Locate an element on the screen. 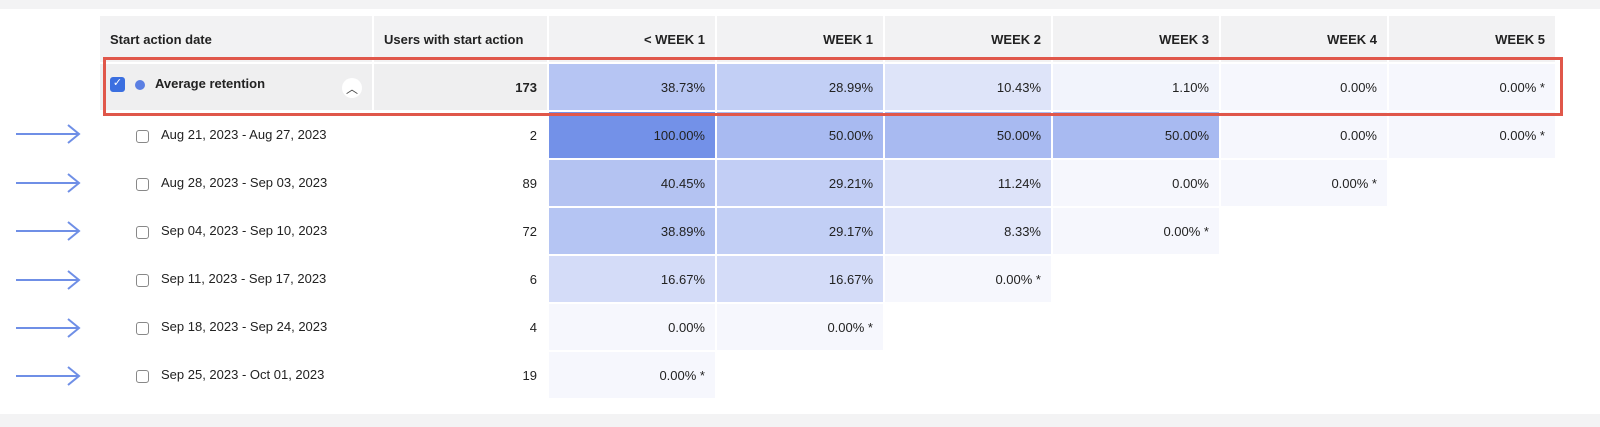  retention-cell: 29.21% is located at coordinates (800, 183).